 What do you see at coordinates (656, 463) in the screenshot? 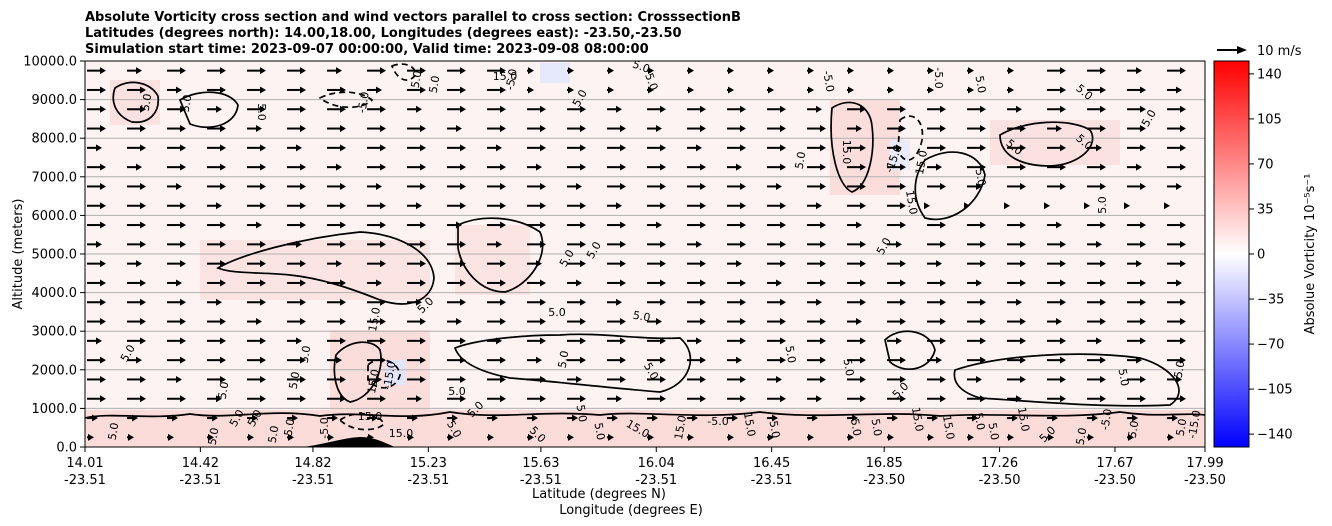
I see `x-tick-label-latitude: 16.04` at bounding box center [656, 463].